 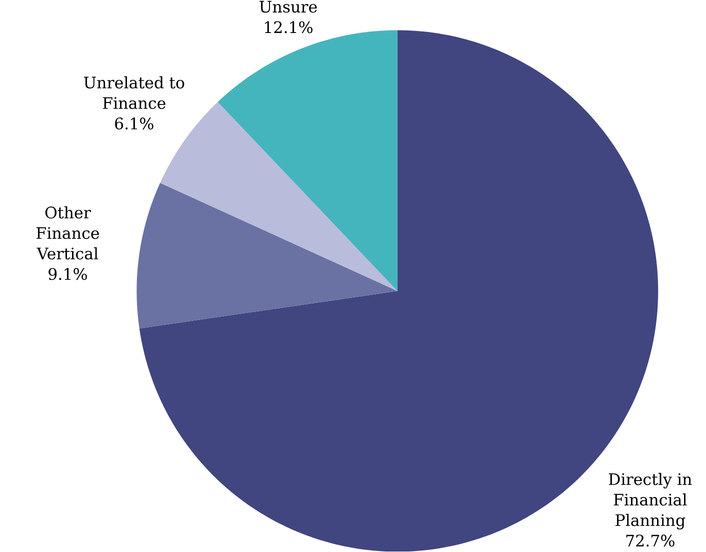 I want to click on slice-label: Unsure, so click(x=288, y=7).